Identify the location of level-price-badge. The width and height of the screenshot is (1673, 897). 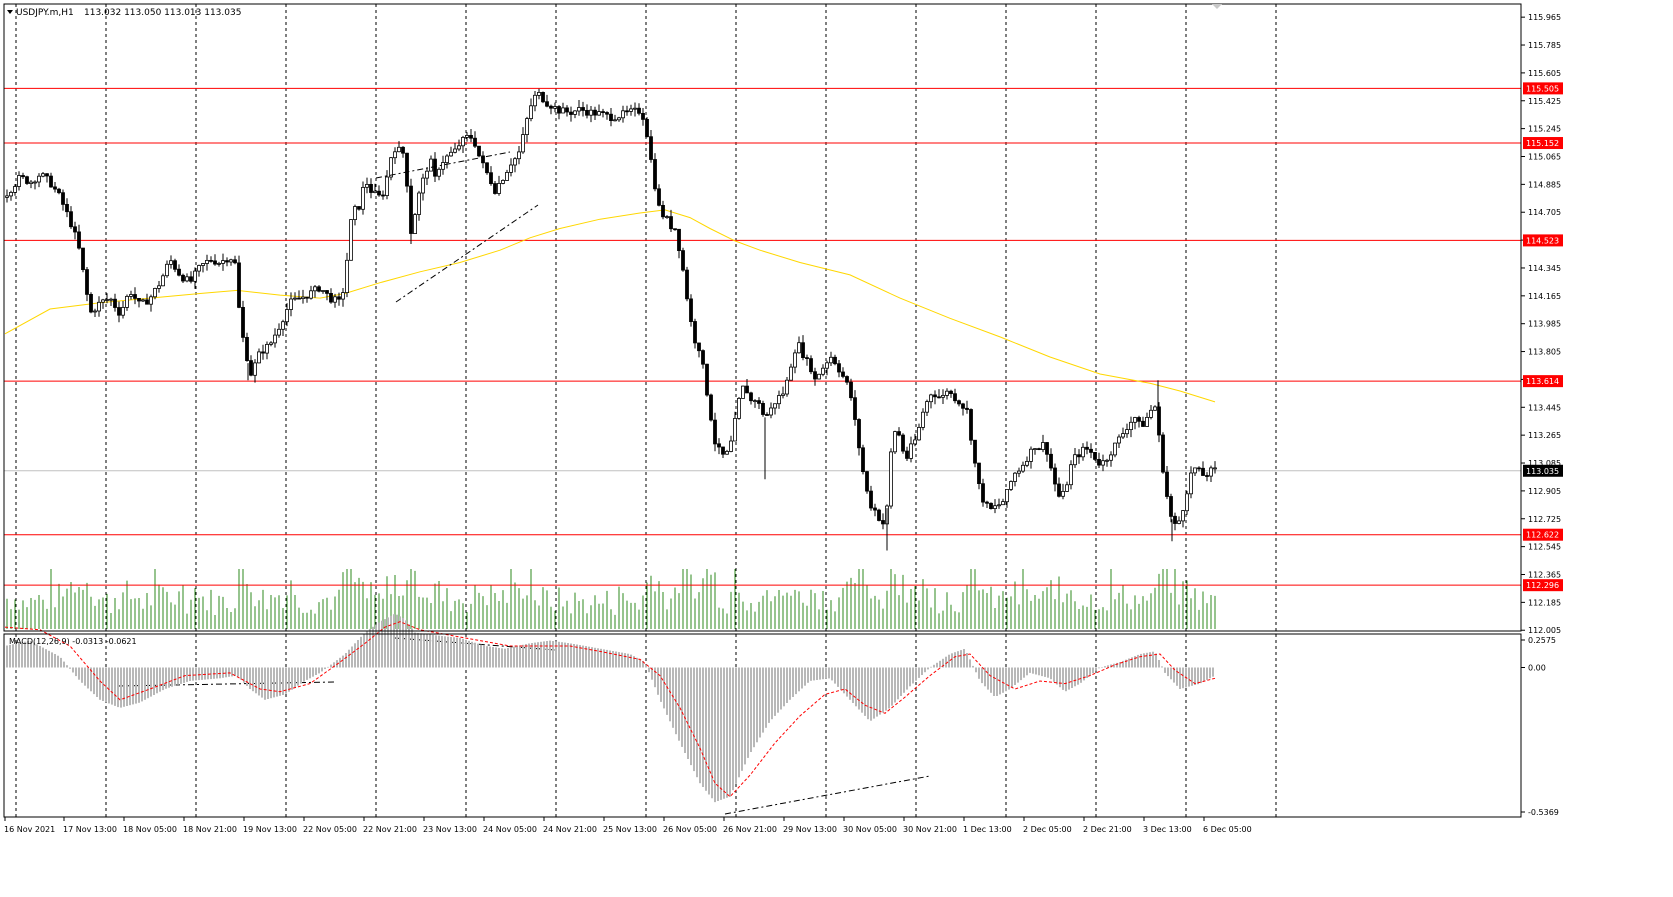
(1543, 585).